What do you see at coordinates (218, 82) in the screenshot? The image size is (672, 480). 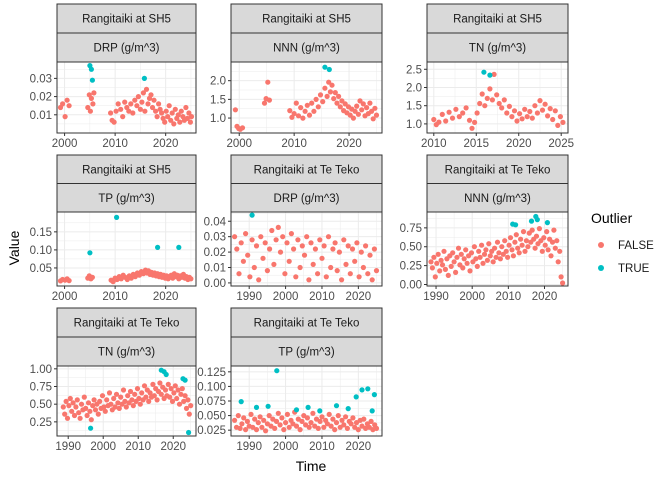 I see `y-tick-label: 2.0` at bounding box center [218, 82].